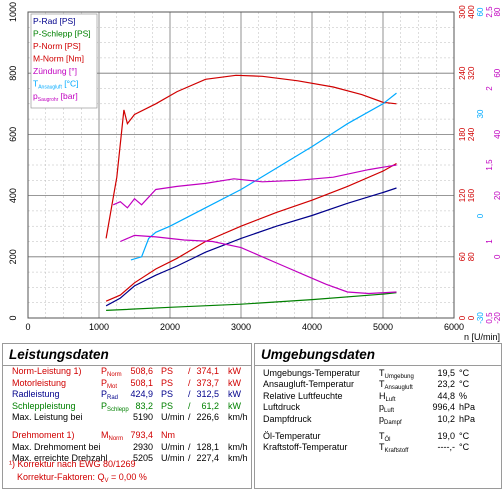 The width and height of the screenshot is (504, 492). Describe the element at coordinates (471, 12) in the screenshot. I see `right-axis-tick: 400` at that location.